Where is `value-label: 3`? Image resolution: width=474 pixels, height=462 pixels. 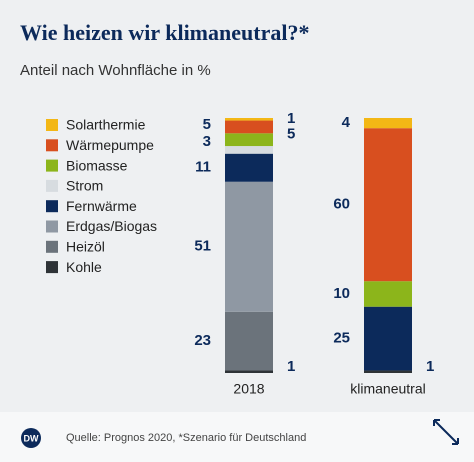 value-label: 3 is located at coordinates (207, 141).